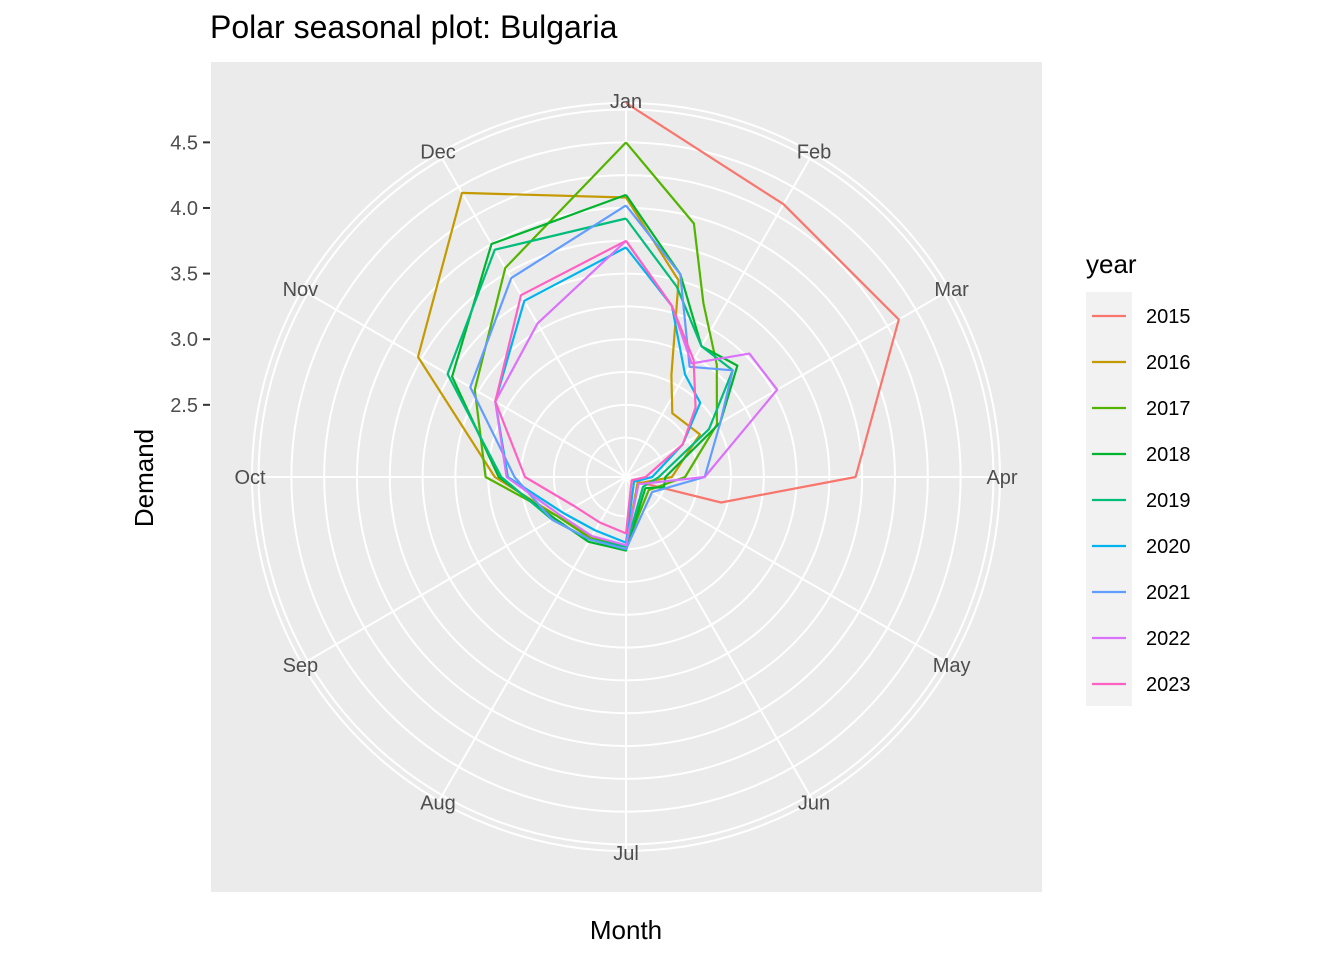 The image size is (1344, 960). What do you see at coordinates (1111, 264) in the screenshot?
I see `legend-title: year` at bounding box center [1111, 264].